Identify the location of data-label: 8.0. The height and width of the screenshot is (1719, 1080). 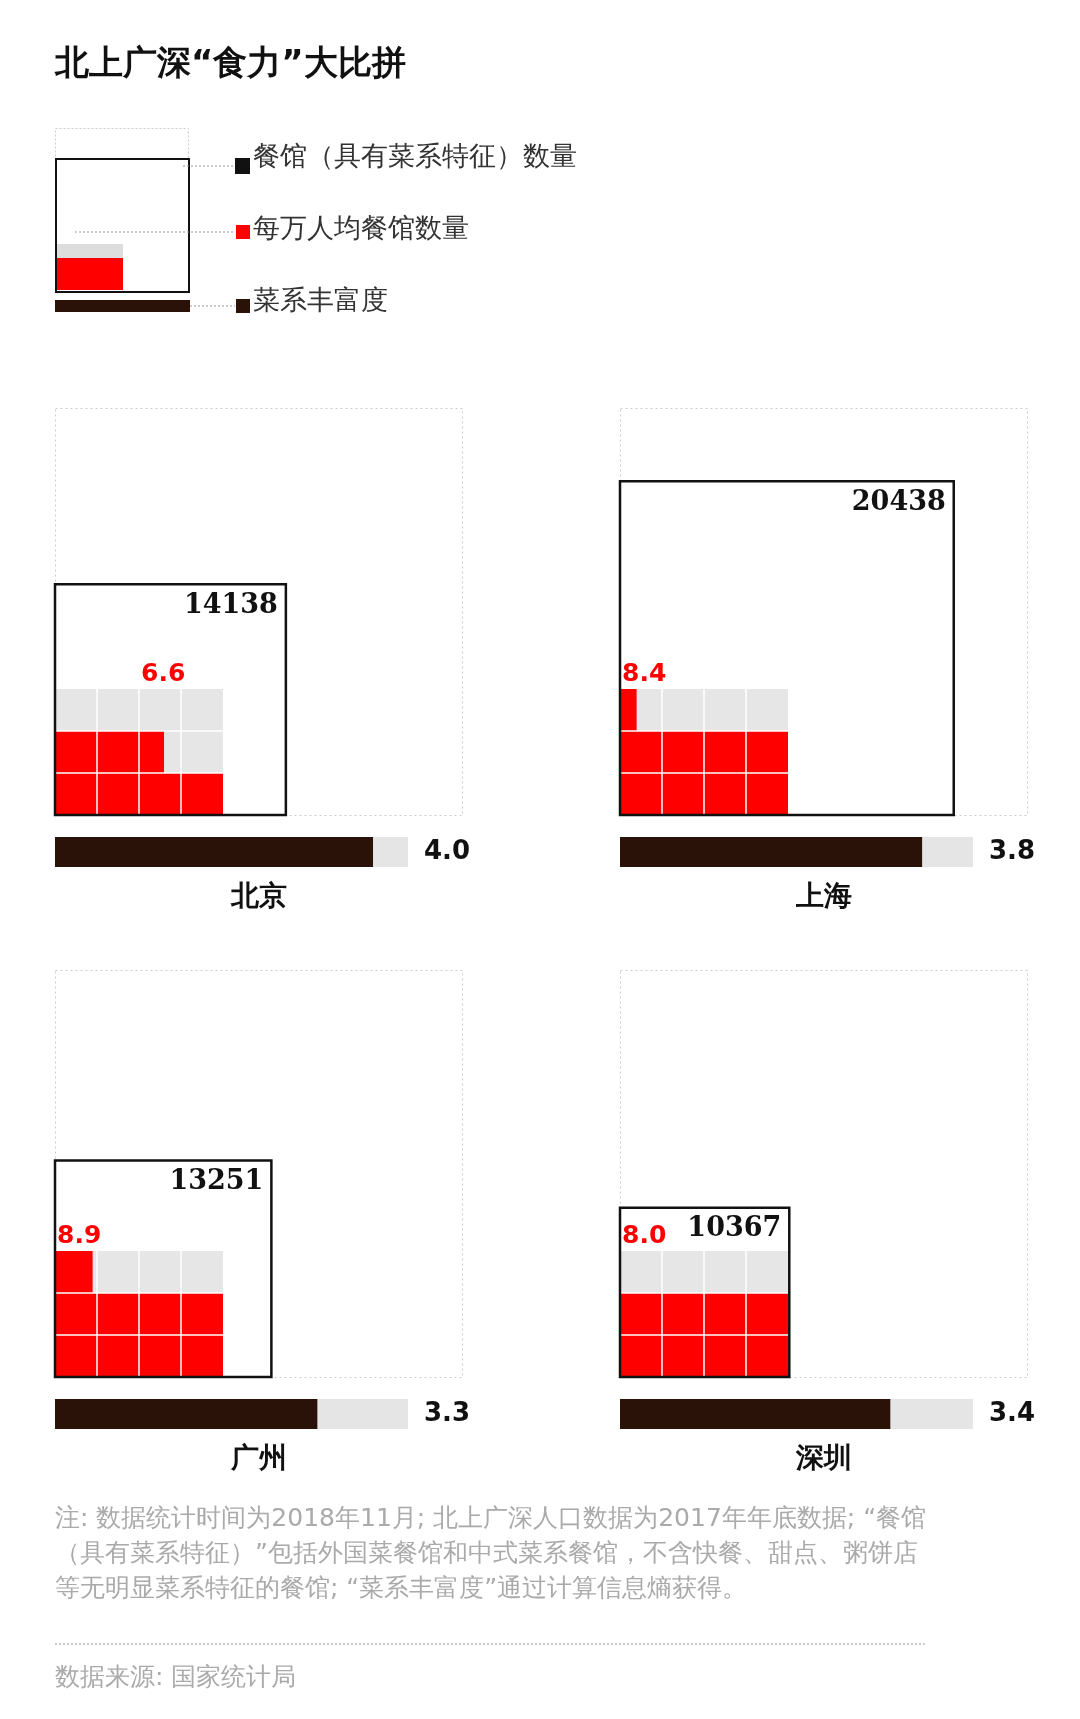
(644, 1234).